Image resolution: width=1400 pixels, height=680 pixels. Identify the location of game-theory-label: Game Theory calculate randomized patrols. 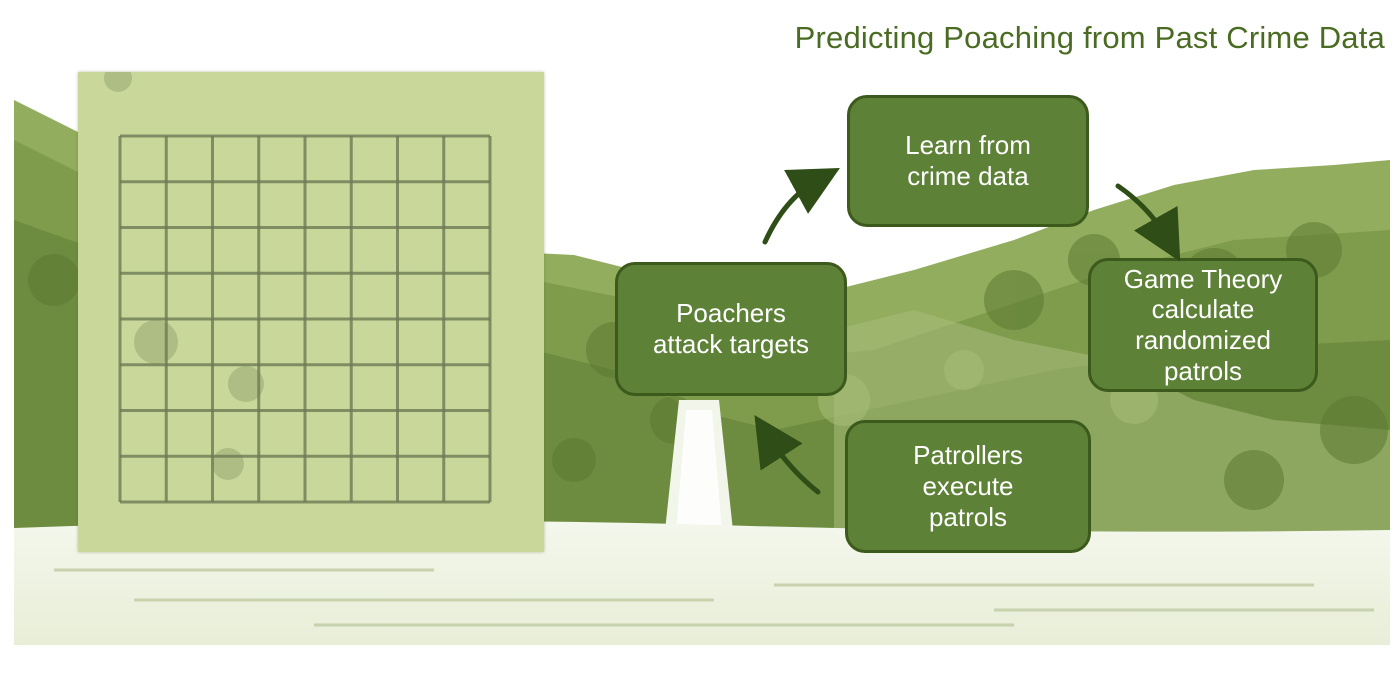
(1203, 324).